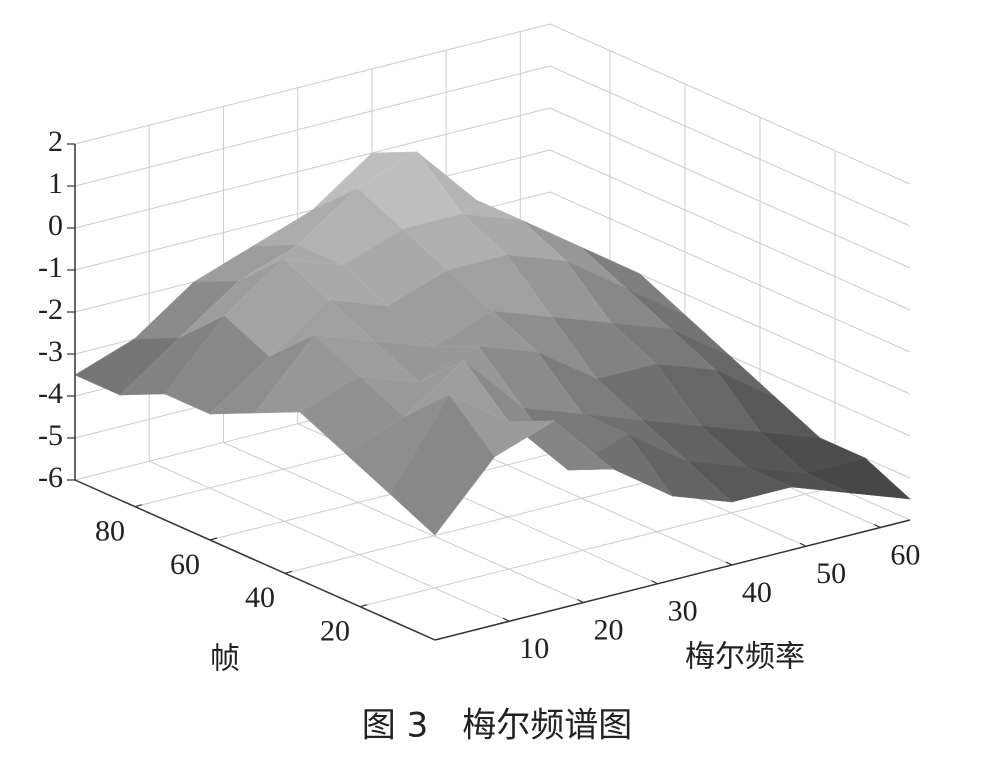 This screenshot has width=994, height=757. I want to click on y-axis, so click(255, 560).